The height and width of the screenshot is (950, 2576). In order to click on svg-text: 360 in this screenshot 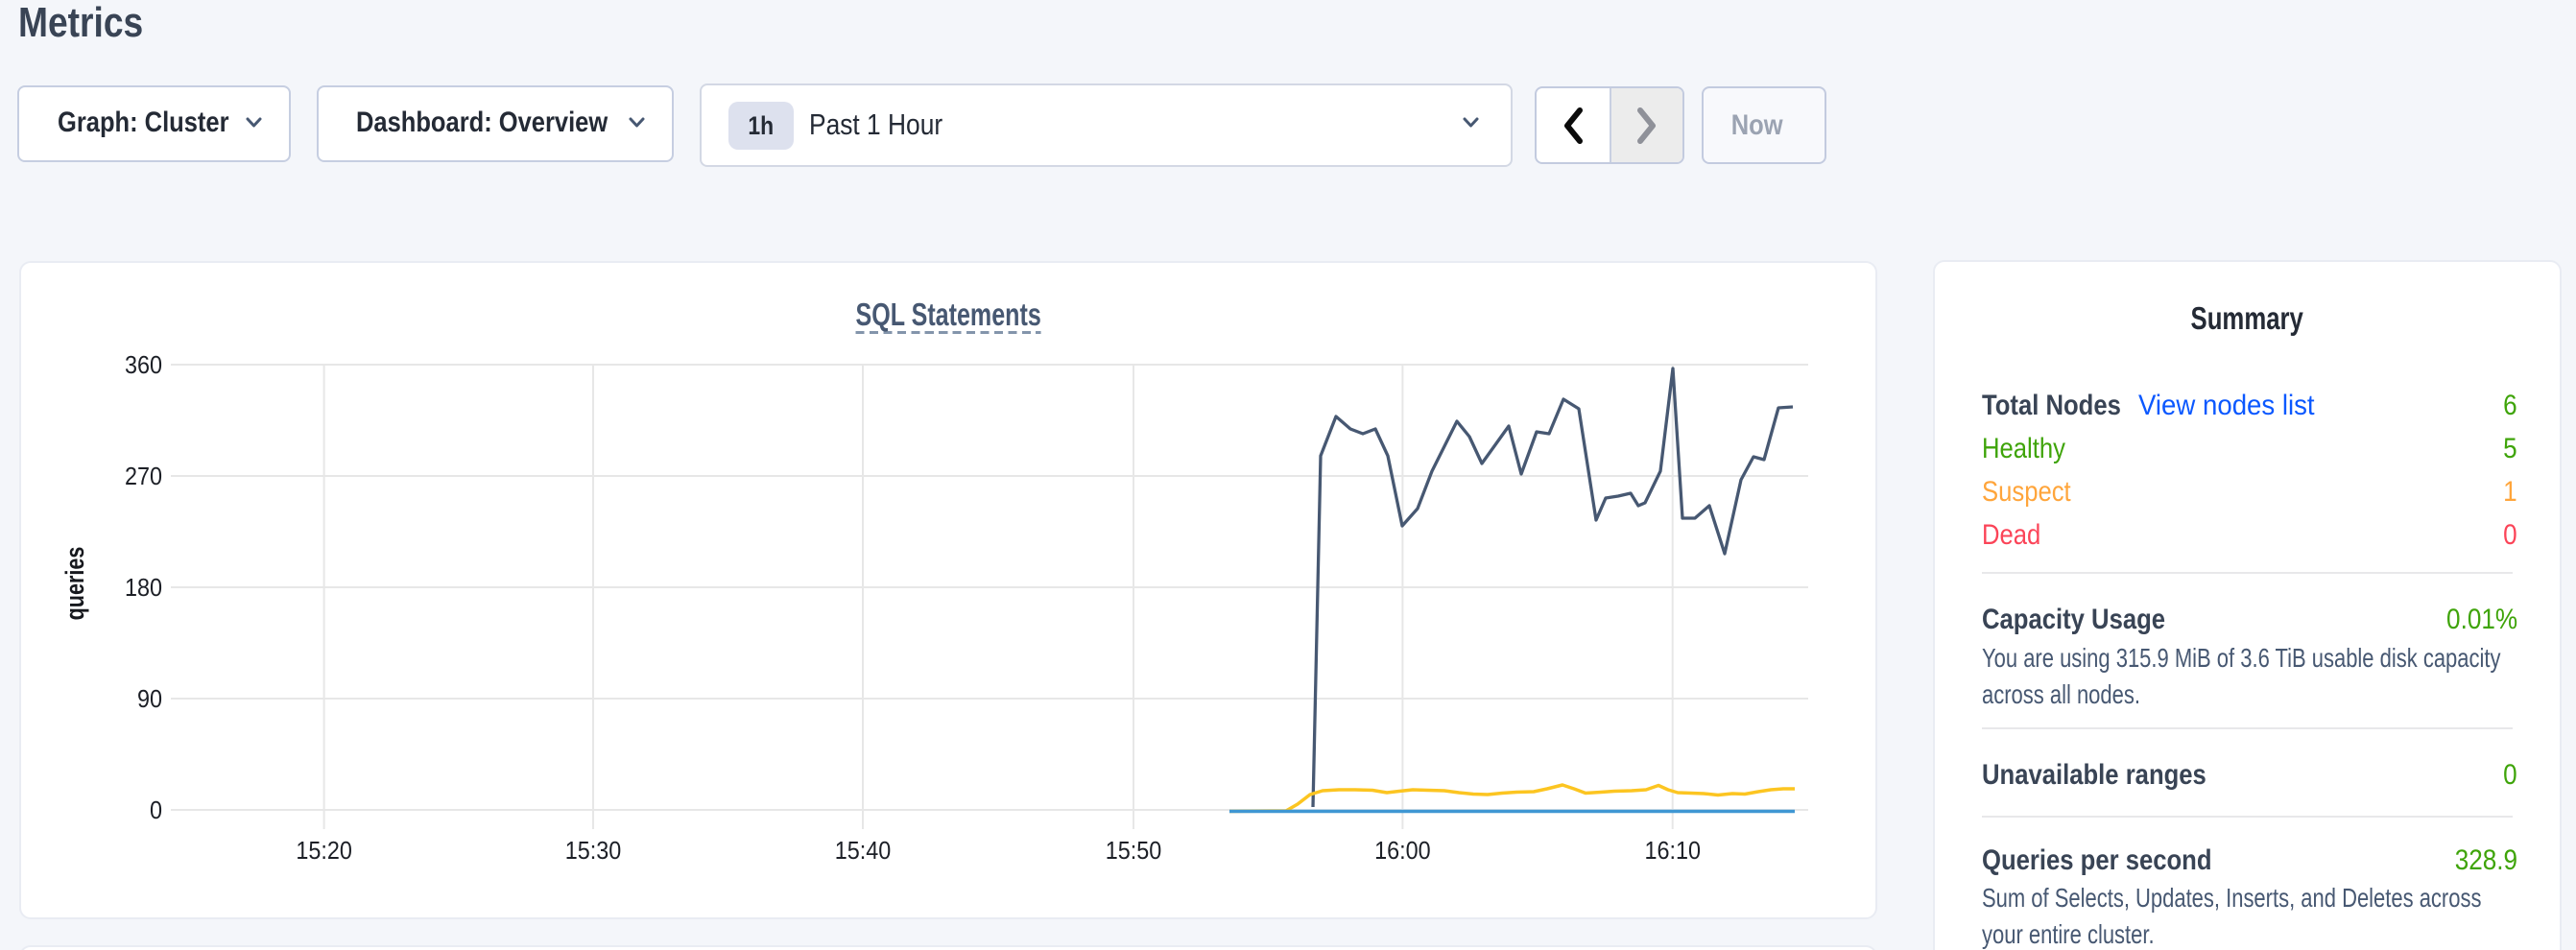, I will do `click(143, 365)`.